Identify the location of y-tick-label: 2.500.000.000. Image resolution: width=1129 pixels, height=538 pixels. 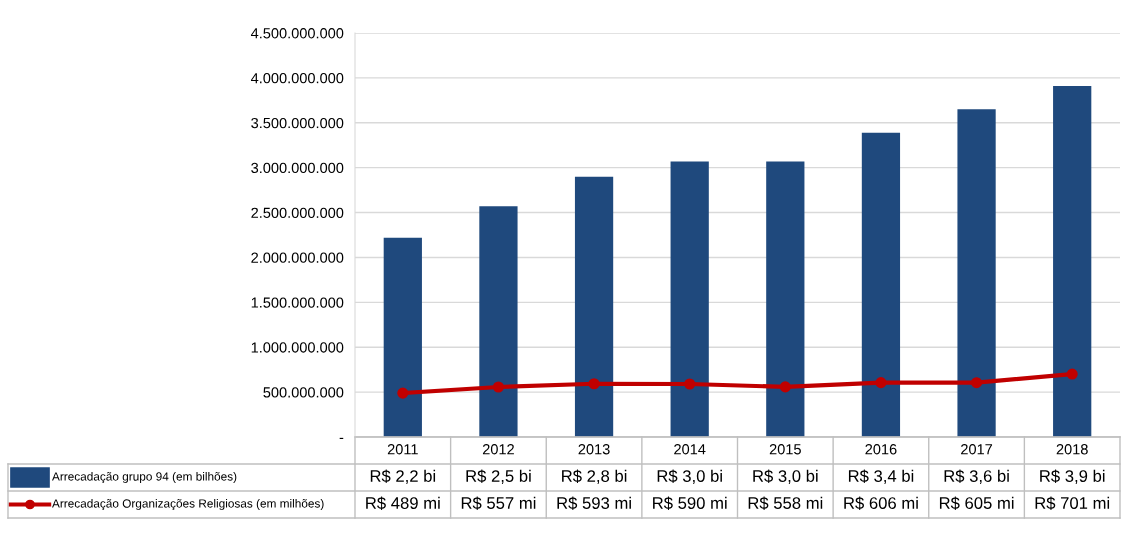
(297, 212).